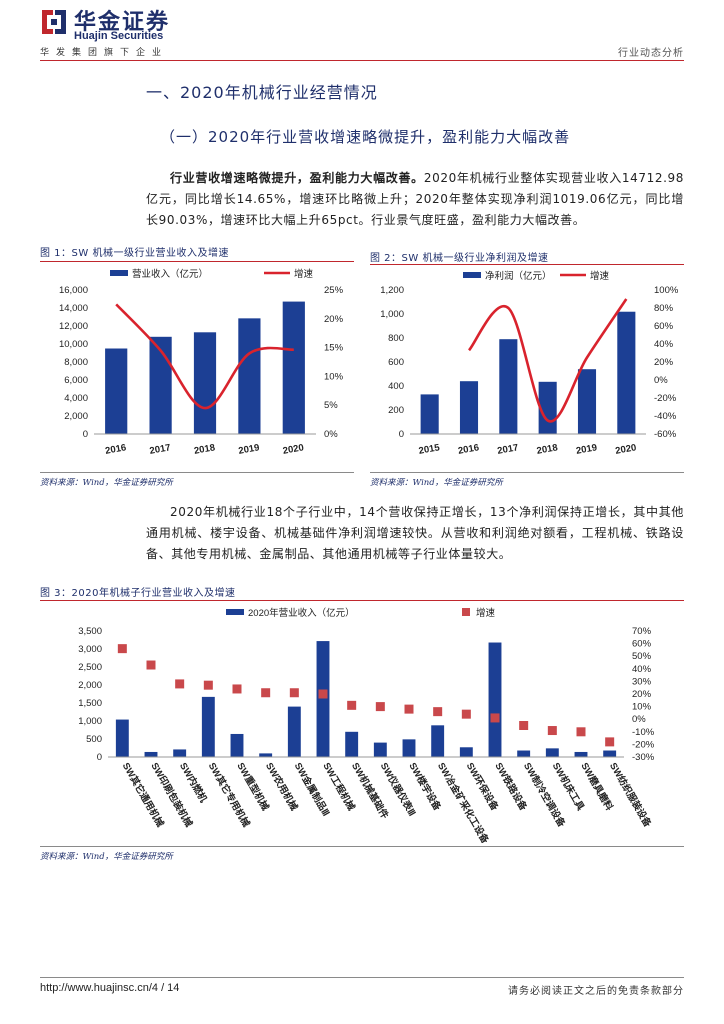  What do you see at coordinates (536, 276) in the screenshot?
I see `legend: 净利润（亿元） 增速` at bounding box center [536, 276].